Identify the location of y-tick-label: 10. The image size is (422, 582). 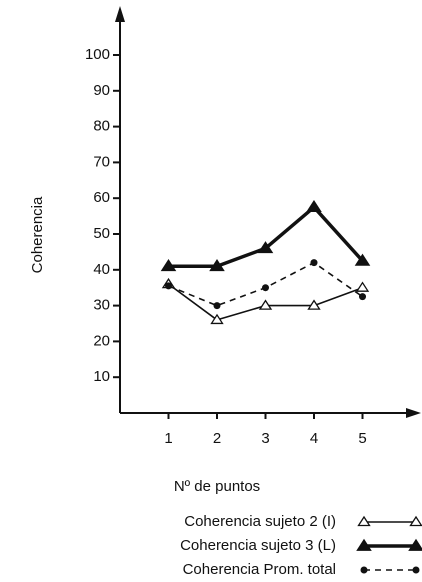
(101, 376).